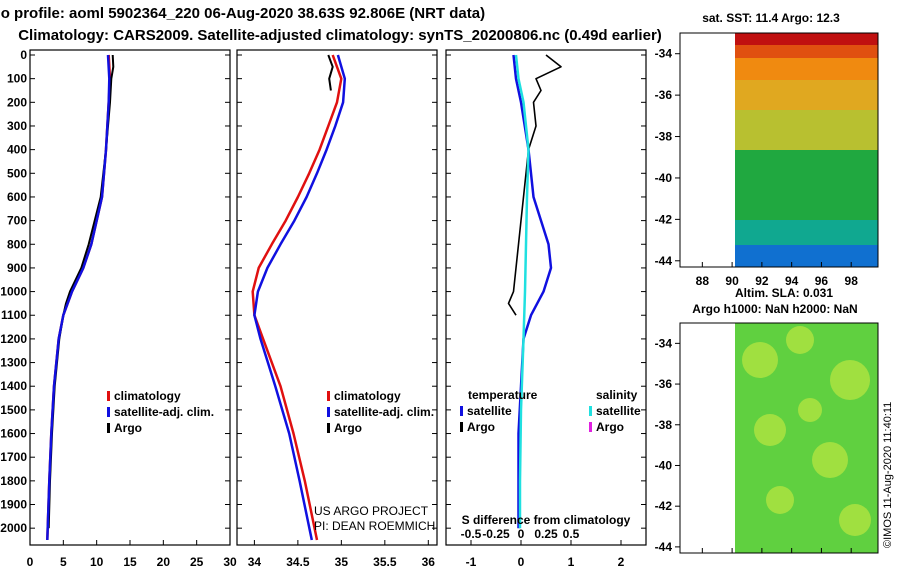 The width and height of the screenshot is (900, 580). What do you see at coordinates (774, 309) in the screenshot?
I see `sla-map-subtitle: Argo h1000: NaN h2000: NaN` at bounding box center [774, 309].